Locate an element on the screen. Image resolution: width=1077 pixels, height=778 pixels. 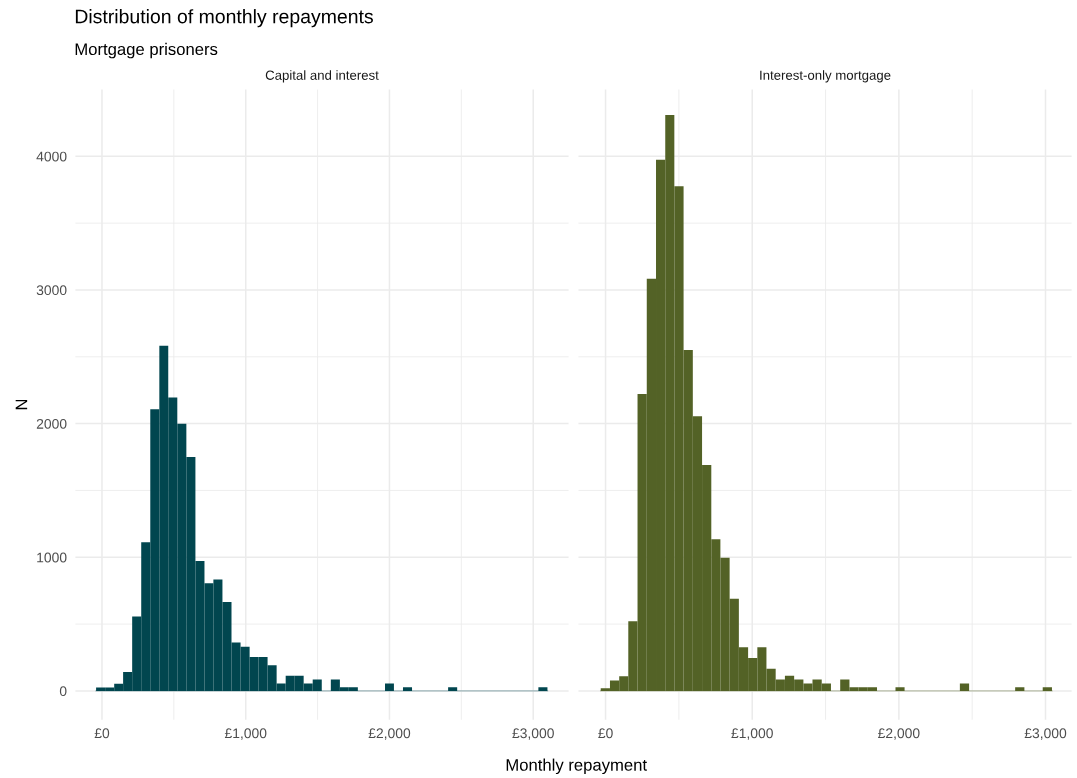
y-tick-label: 3000 is located at coordinates (51, 290).